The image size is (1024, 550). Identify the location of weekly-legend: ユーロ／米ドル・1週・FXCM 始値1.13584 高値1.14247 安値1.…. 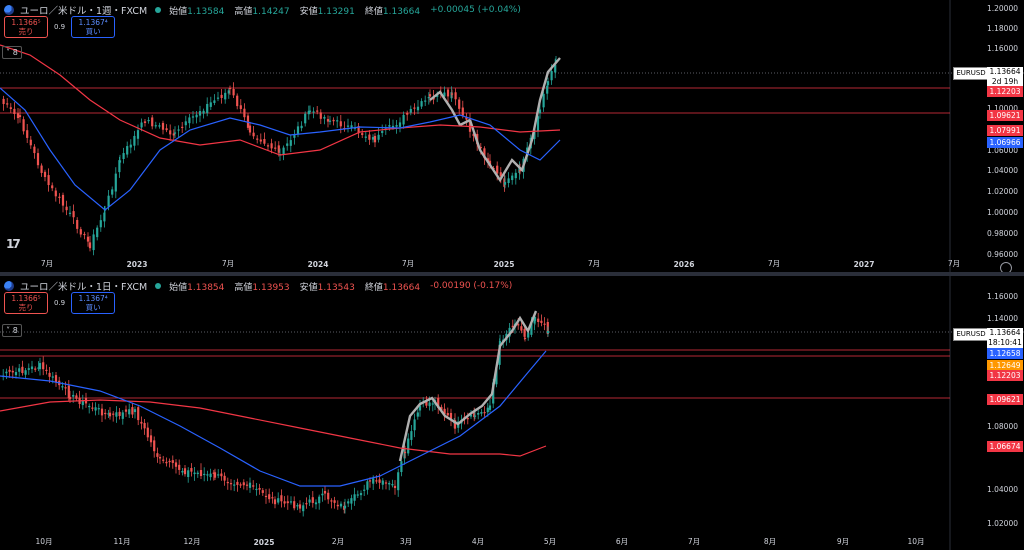
(262, 10).